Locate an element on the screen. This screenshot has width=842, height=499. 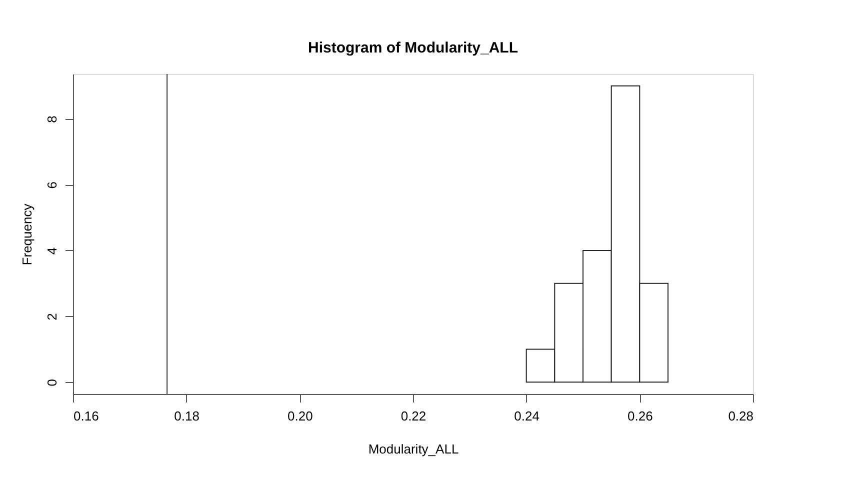
x-tick-label: 0.18 is located at coordinates (187, 416).